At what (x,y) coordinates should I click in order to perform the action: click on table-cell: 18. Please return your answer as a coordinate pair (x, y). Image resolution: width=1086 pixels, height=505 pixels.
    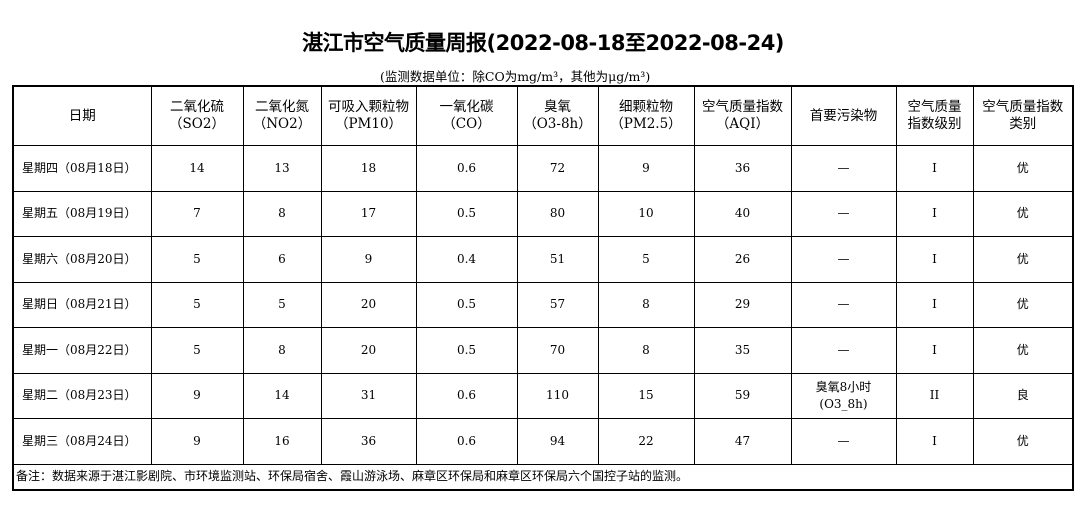
    Looking at the image, I should click on (368, 168).